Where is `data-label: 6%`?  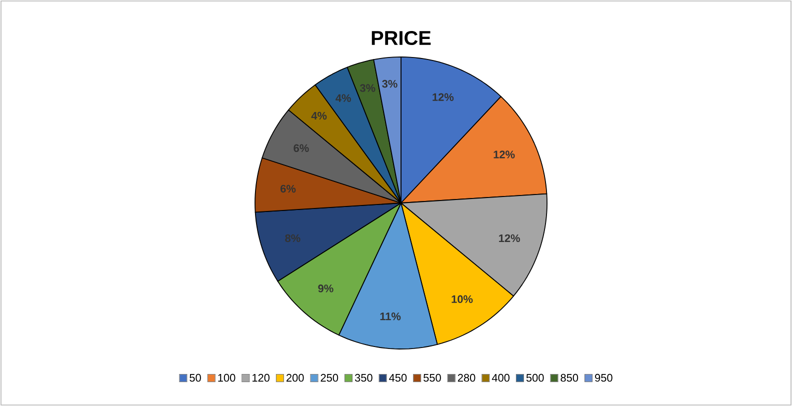 data-label: 6% is located at coordinates (288, 188).